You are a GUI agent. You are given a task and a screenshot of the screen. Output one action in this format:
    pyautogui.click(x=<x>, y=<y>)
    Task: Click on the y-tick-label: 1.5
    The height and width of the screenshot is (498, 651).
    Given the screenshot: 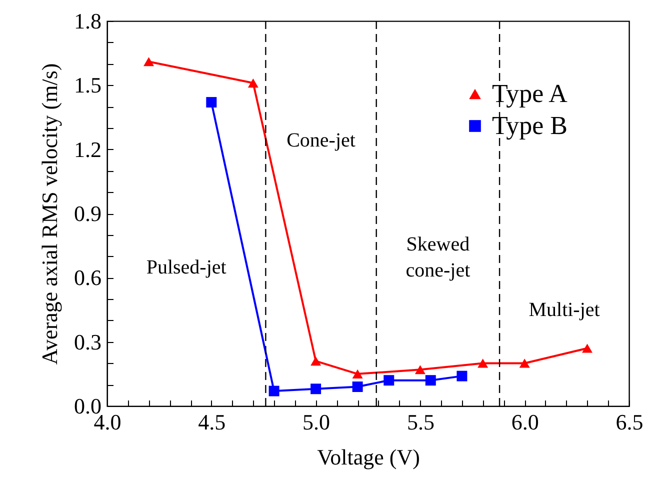 What is the action you would take?
    pyautogui.click(x=88, y=85)
    